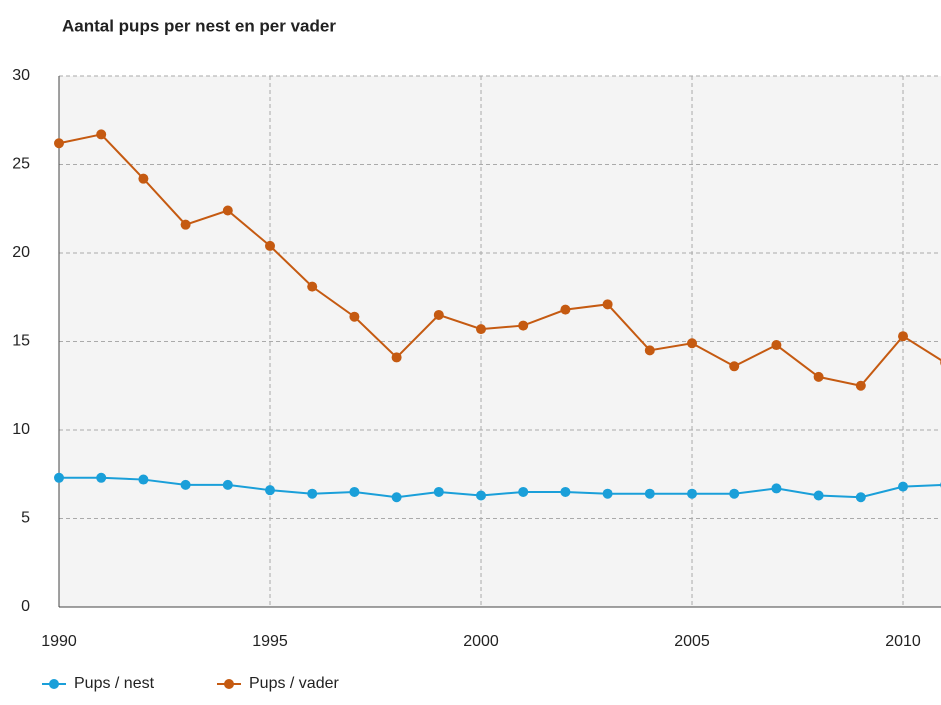  What do you see at coordinates (199, 25) in the screenshot?
I see `chart-title: Aantal pups per nest en per vader` at bounding box center [199, 25].